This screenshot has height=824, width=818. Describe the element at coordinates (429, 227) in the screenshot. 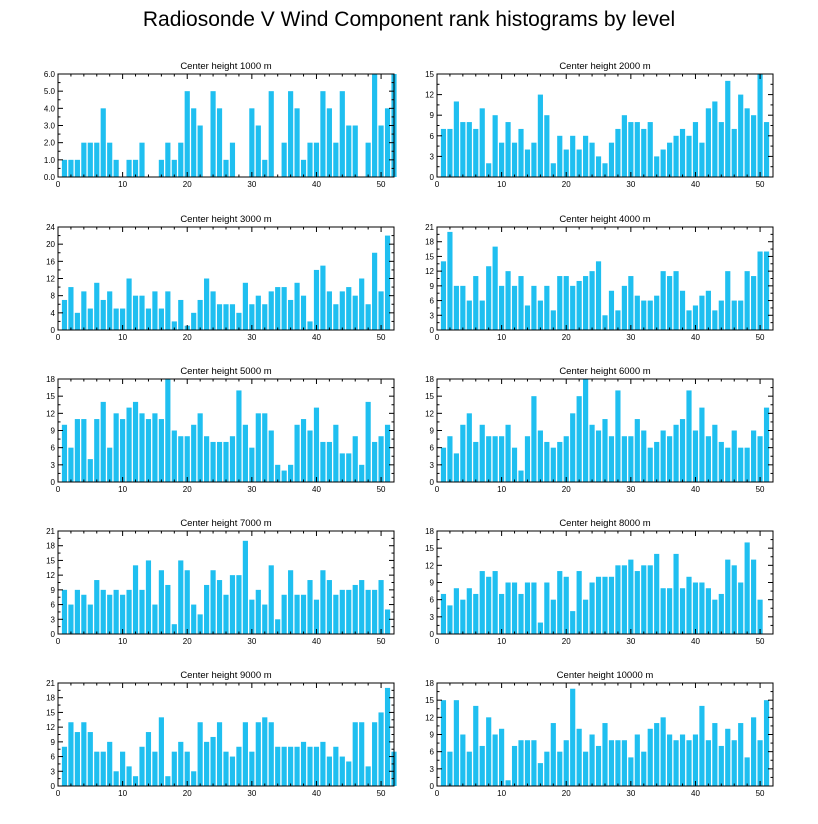

I see `y-tick-label: 21` at that location.